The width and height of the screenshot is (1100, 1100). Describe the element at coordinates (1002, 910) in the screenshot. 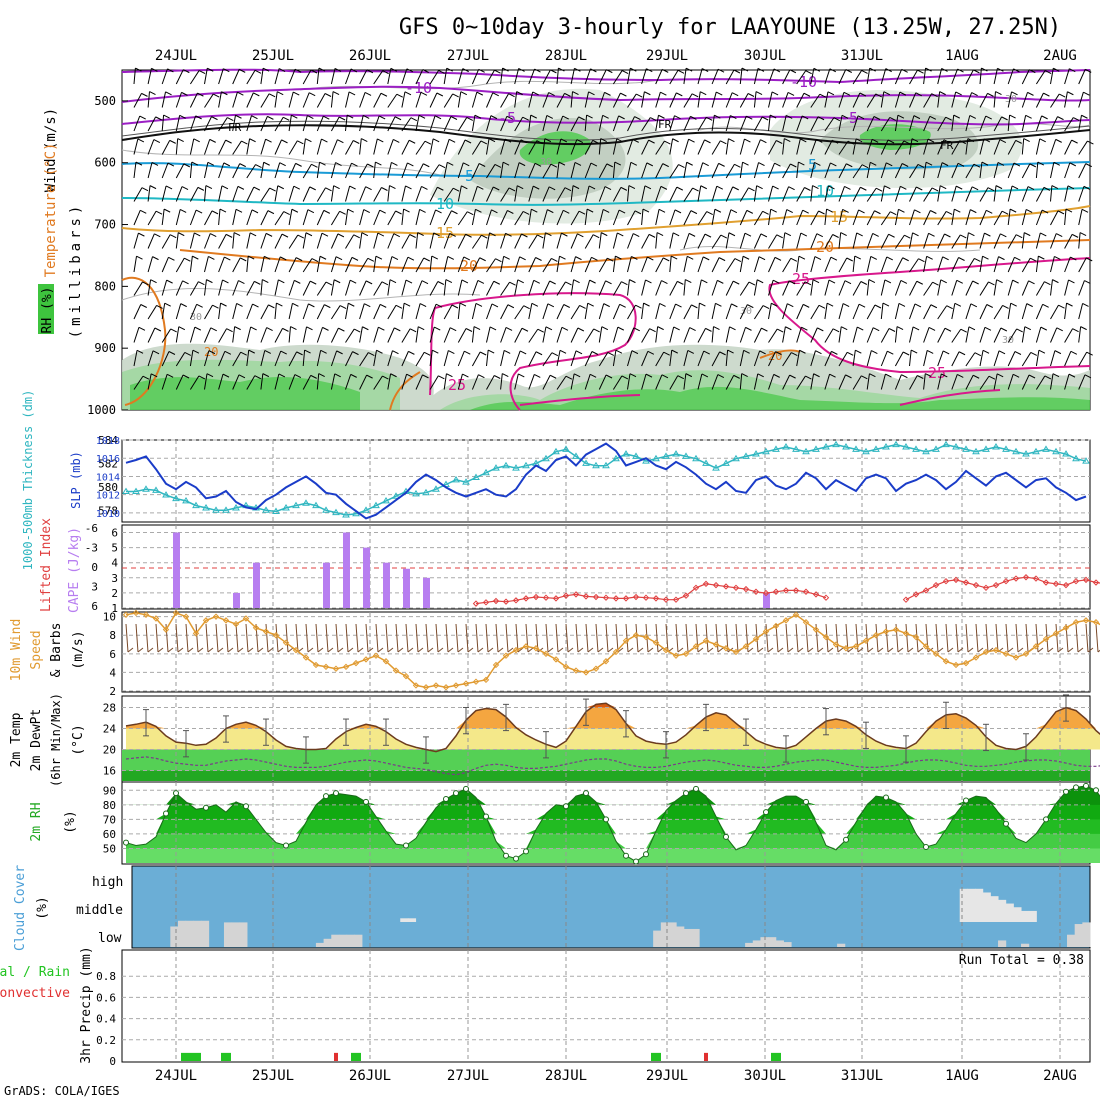

I see `cloud-middle-bar` at that location.